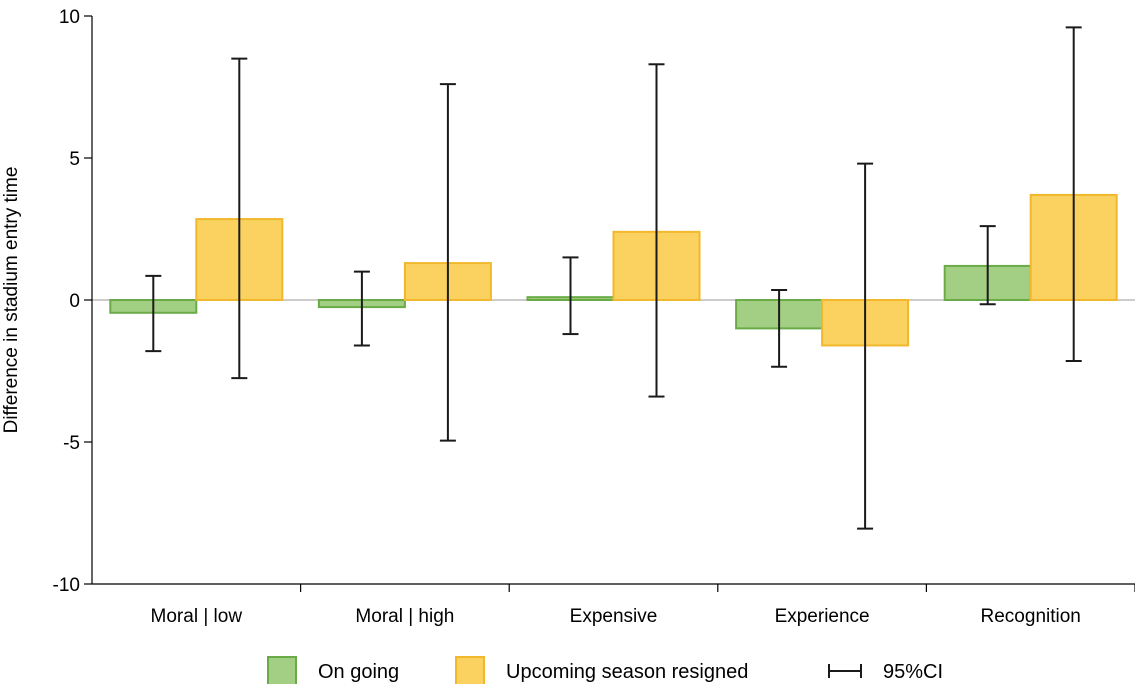 The width and height of the screenshot is (1135, 684). Describe the element at coordinates (404, 616) in the screenshot. I see `x-tick-label: Moral | high` at that location.